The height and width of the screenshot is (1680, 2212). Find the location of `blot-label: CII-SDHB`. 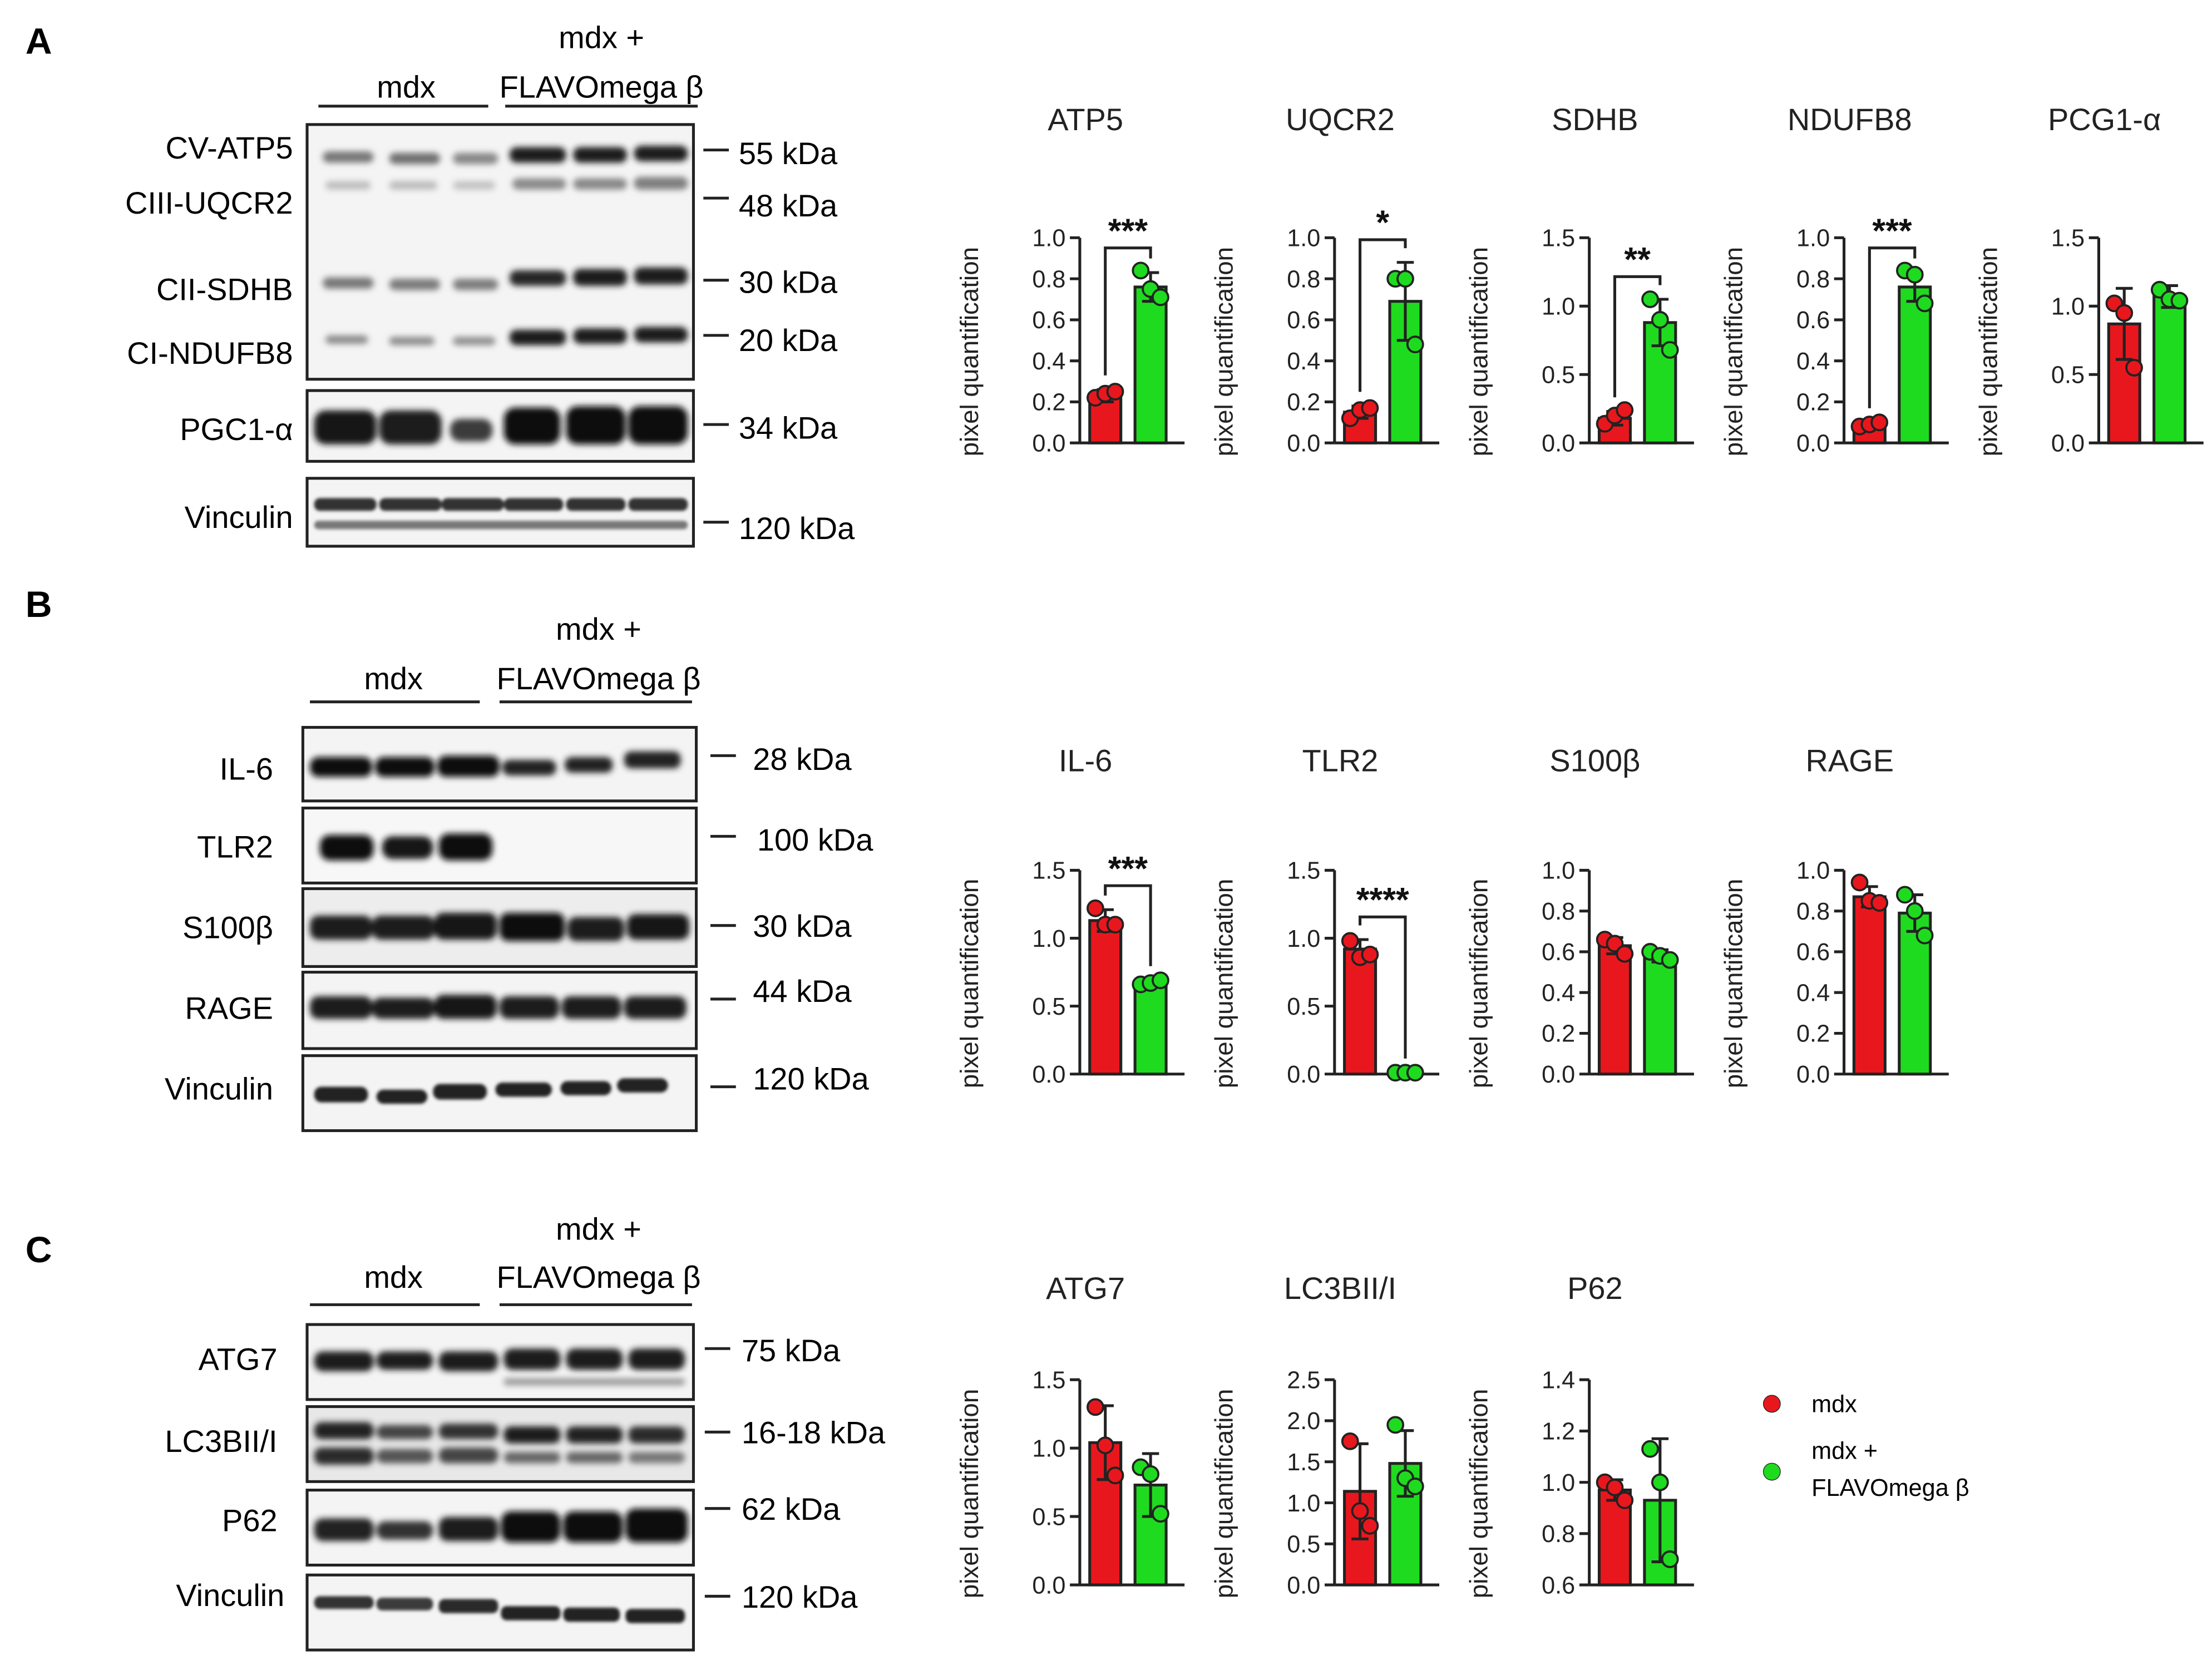

blot-label: CII-SDHB is located at coordinates (224, 289).